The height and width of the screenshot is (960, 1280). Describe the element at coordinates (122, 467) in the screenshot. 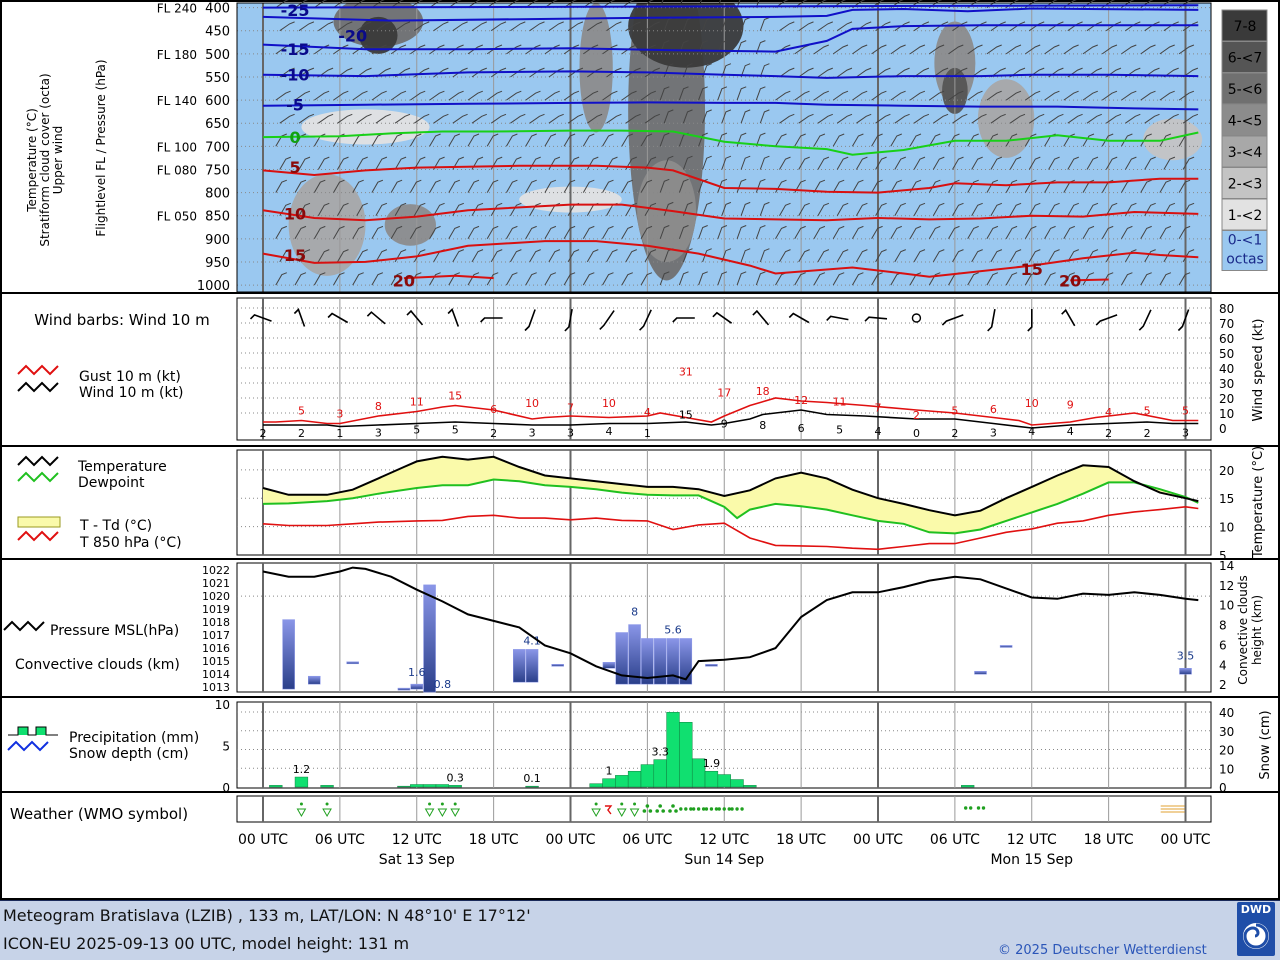

I see `temperature-legend-label: Temperature` at that location.